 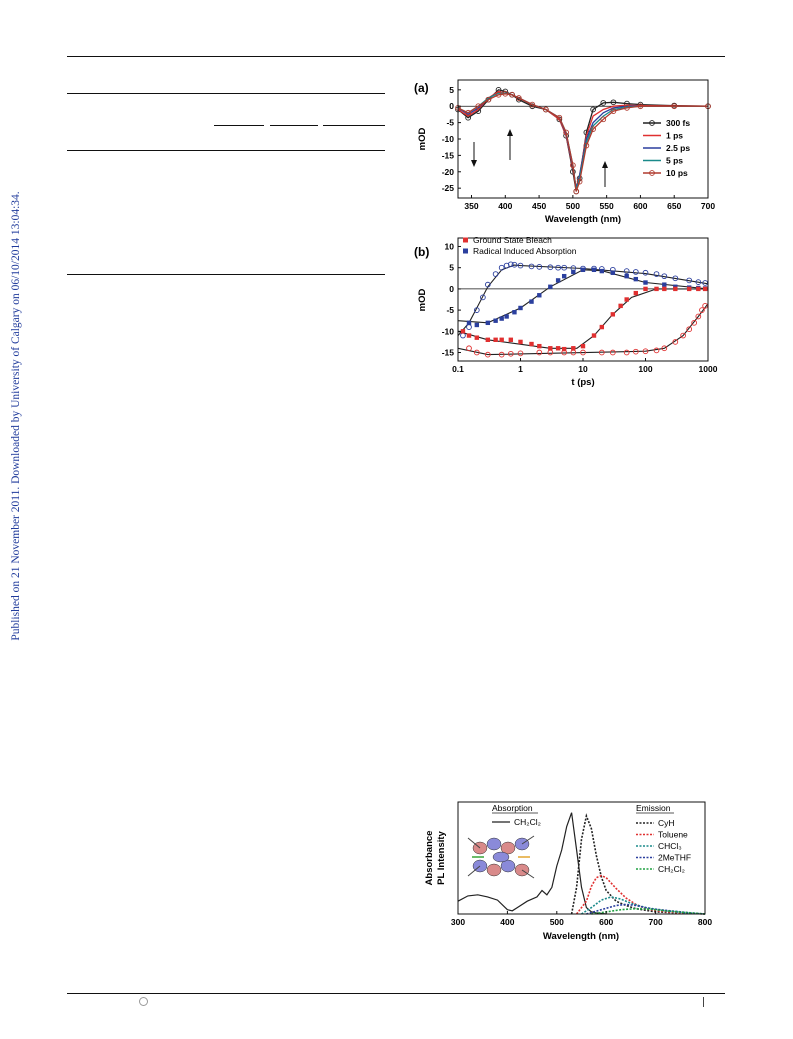 I want to click on y-tick-label: 0, so click(x=451, y=289).